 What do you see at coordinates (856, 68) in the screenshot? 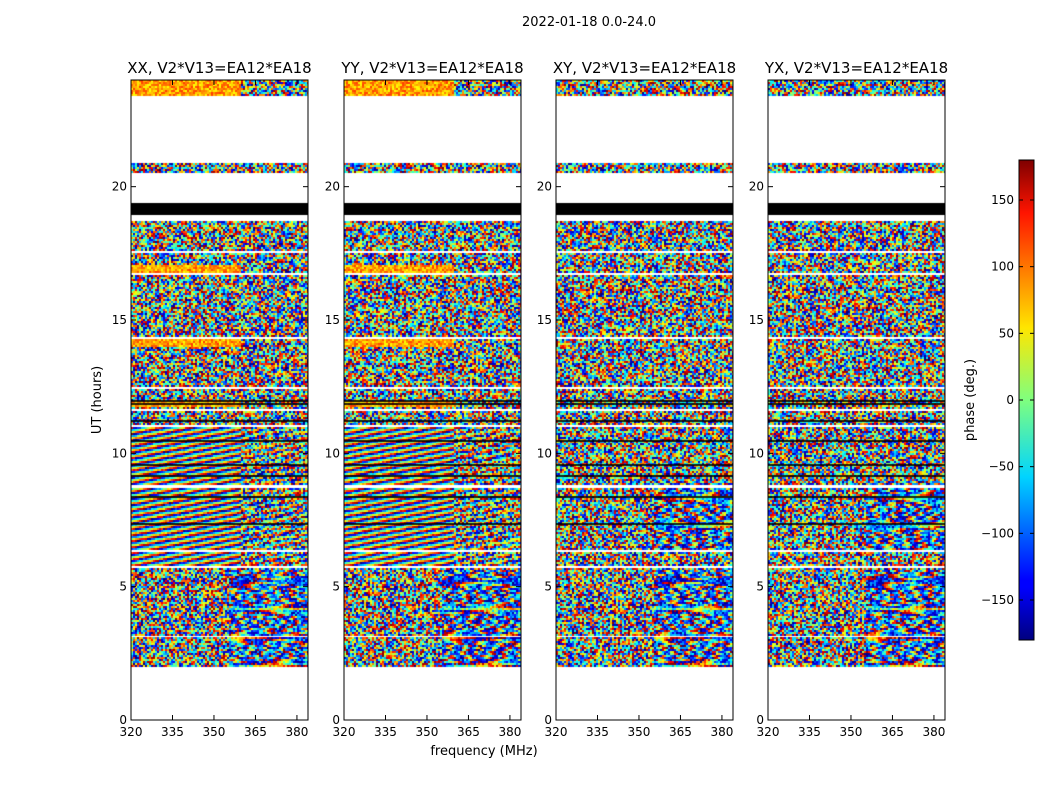
I see `panel-title: YX, V2*V13=EA12*EA18` at bounding box center [856, 68].